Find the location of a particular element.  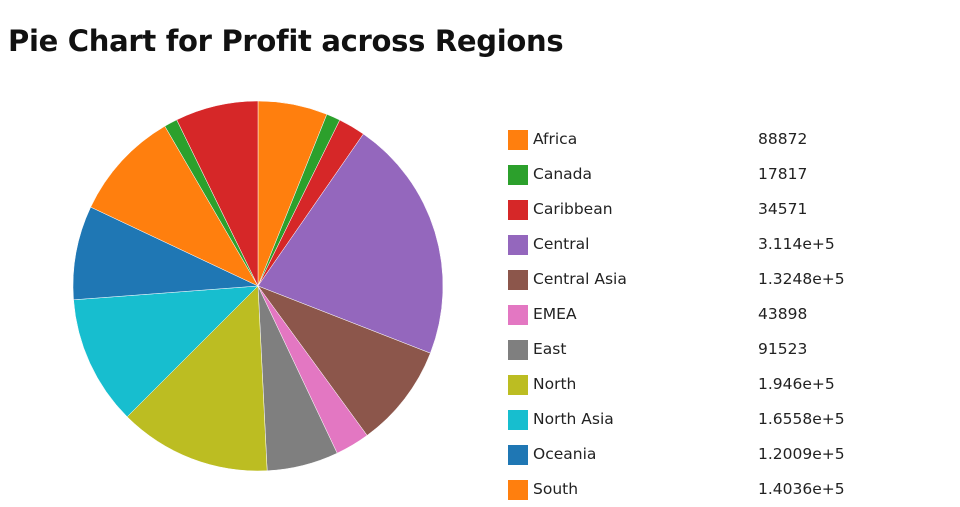

legend-label: Canada is located at coordinates (562, 174).